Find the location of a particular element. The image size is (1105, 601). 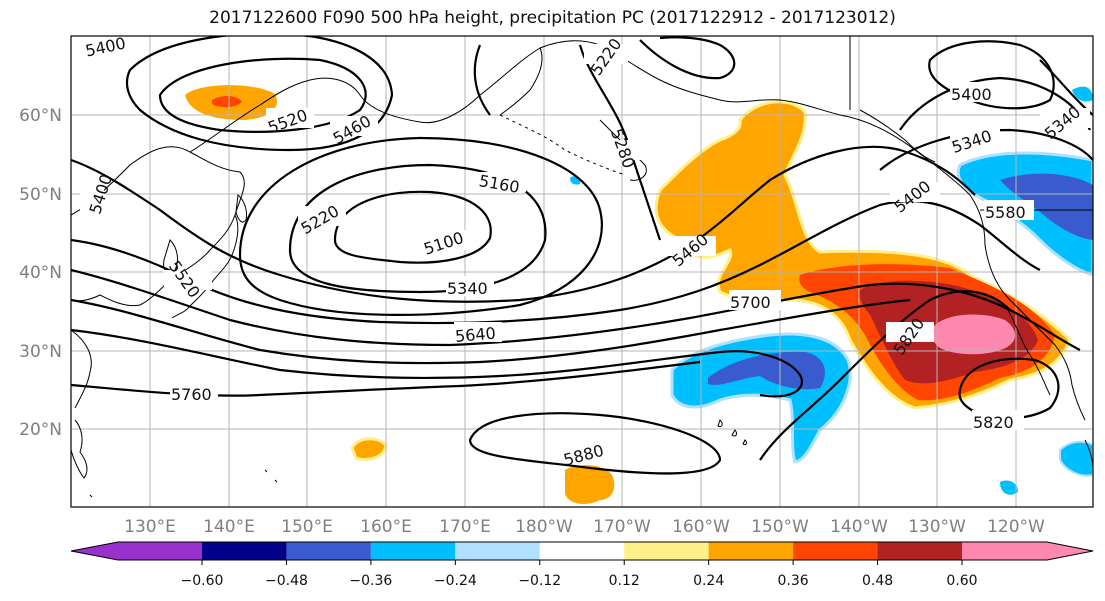

lon-label: 140°W is located at coordinates (859, 527).